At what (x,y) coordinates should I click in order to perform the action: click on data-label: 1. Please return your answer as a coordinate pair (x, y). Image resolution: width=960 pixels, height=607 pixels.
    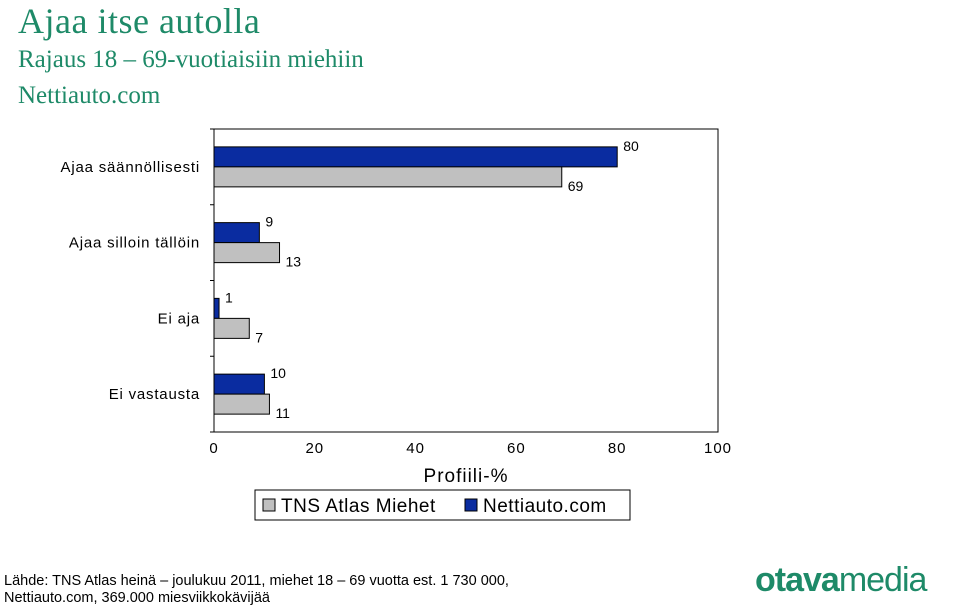
    Looking at the image, I should click on (229, 297).